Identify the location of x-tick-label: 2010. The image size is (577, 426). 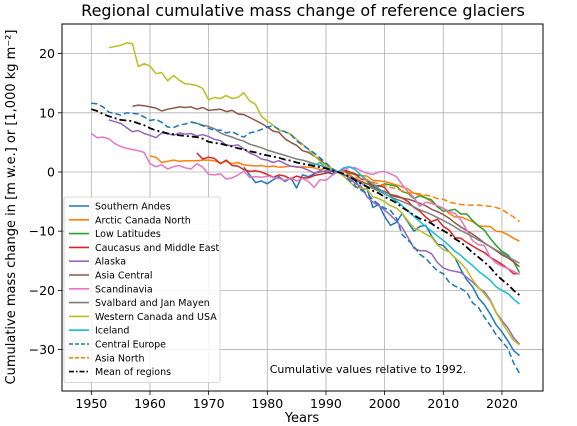
(443, 403).